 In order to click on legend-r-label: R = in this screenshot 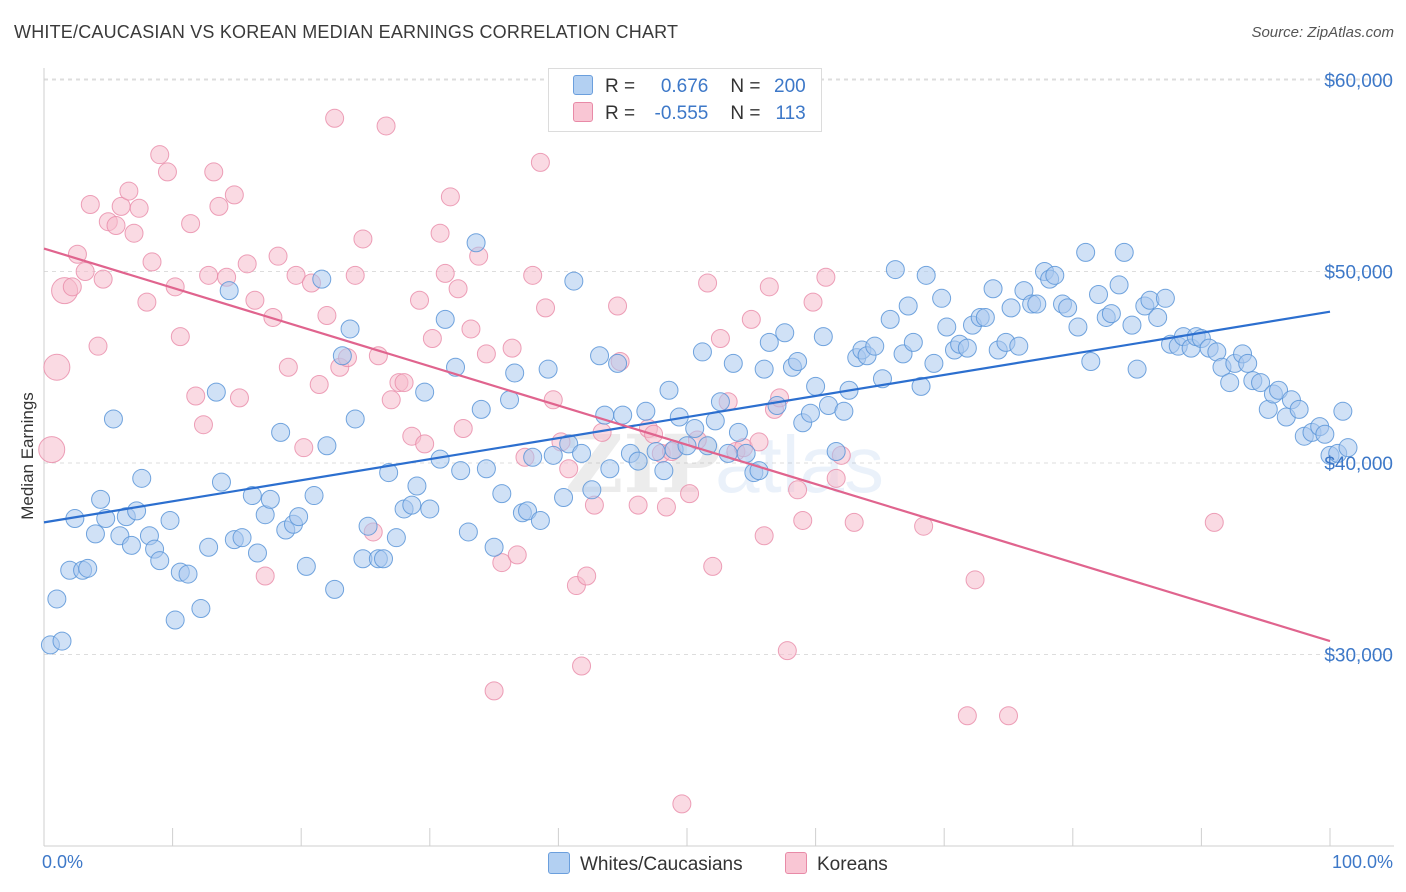, I will do `click(623, 86)`.